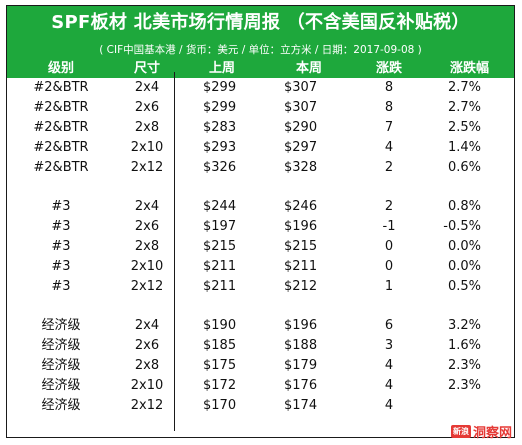  What do you see at coordinates (308, 68) in the screenshot?
I see `col-header-this-week: 本周` at bounding box center [308, 68].